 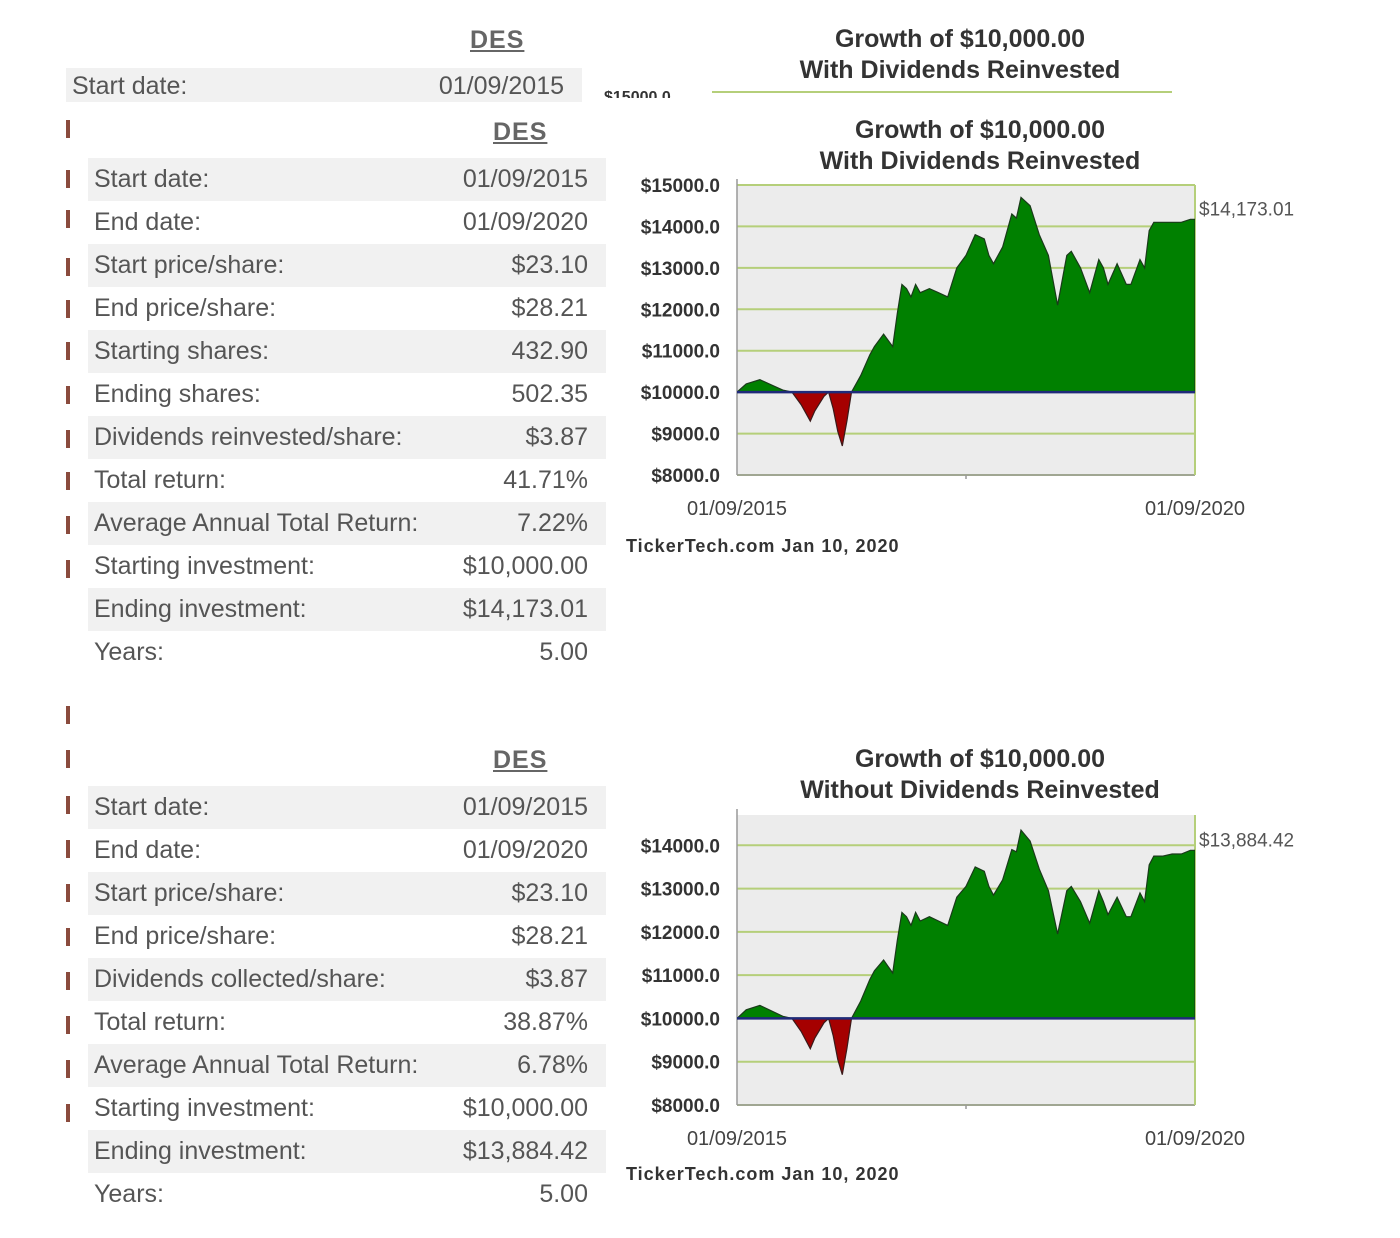 What do you see at coordinates (980, 130) in the screenshot?
I see `with-chart-title-line1: Growth of $10,000.00` at bounding box center [980, 130].